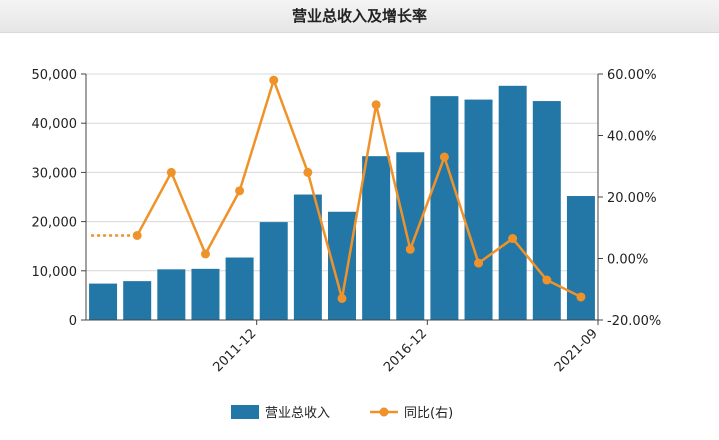 This screenshot has height=440, width=719. What do you see at coordinates (405, 350) in the screenshot?
I see `x-tick-label: 2016-12` at bounding box center [405, 350].